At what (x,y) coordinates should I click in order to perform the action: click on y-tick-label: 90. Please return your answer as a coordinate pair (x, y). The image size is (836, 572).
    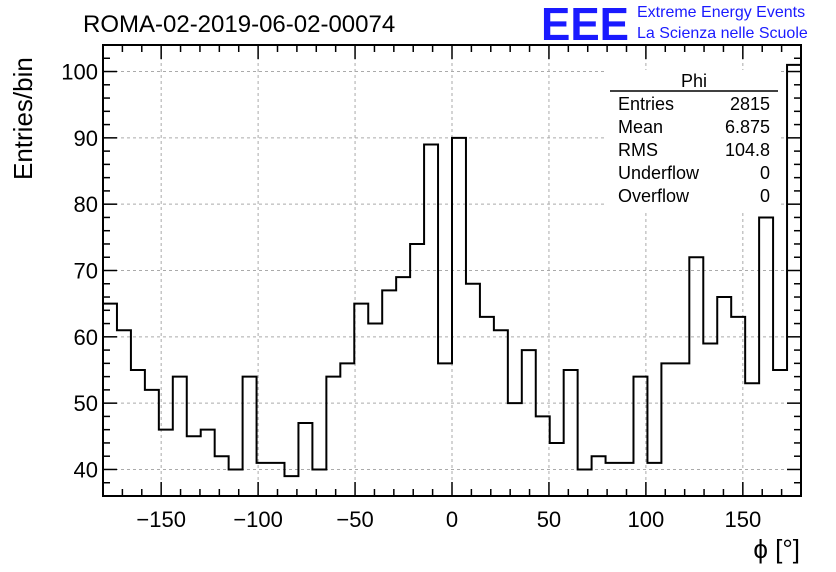
    Looking at the image, I should click on (86, 138).